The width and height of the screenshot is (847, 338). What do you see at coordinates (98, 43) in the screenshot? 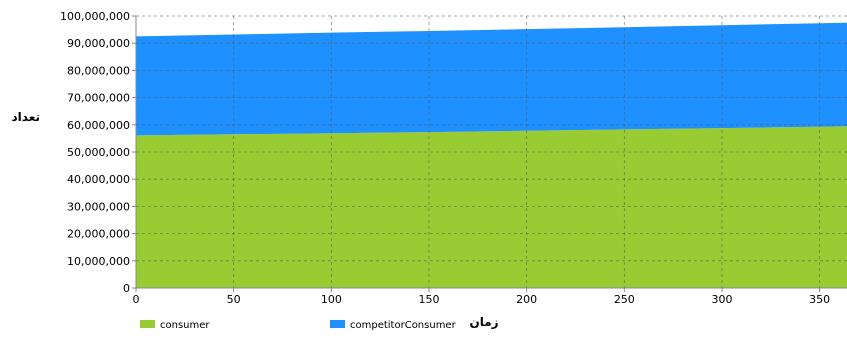
I see `y-tick-label: 90,000,000` at bounding box center [98, 43].